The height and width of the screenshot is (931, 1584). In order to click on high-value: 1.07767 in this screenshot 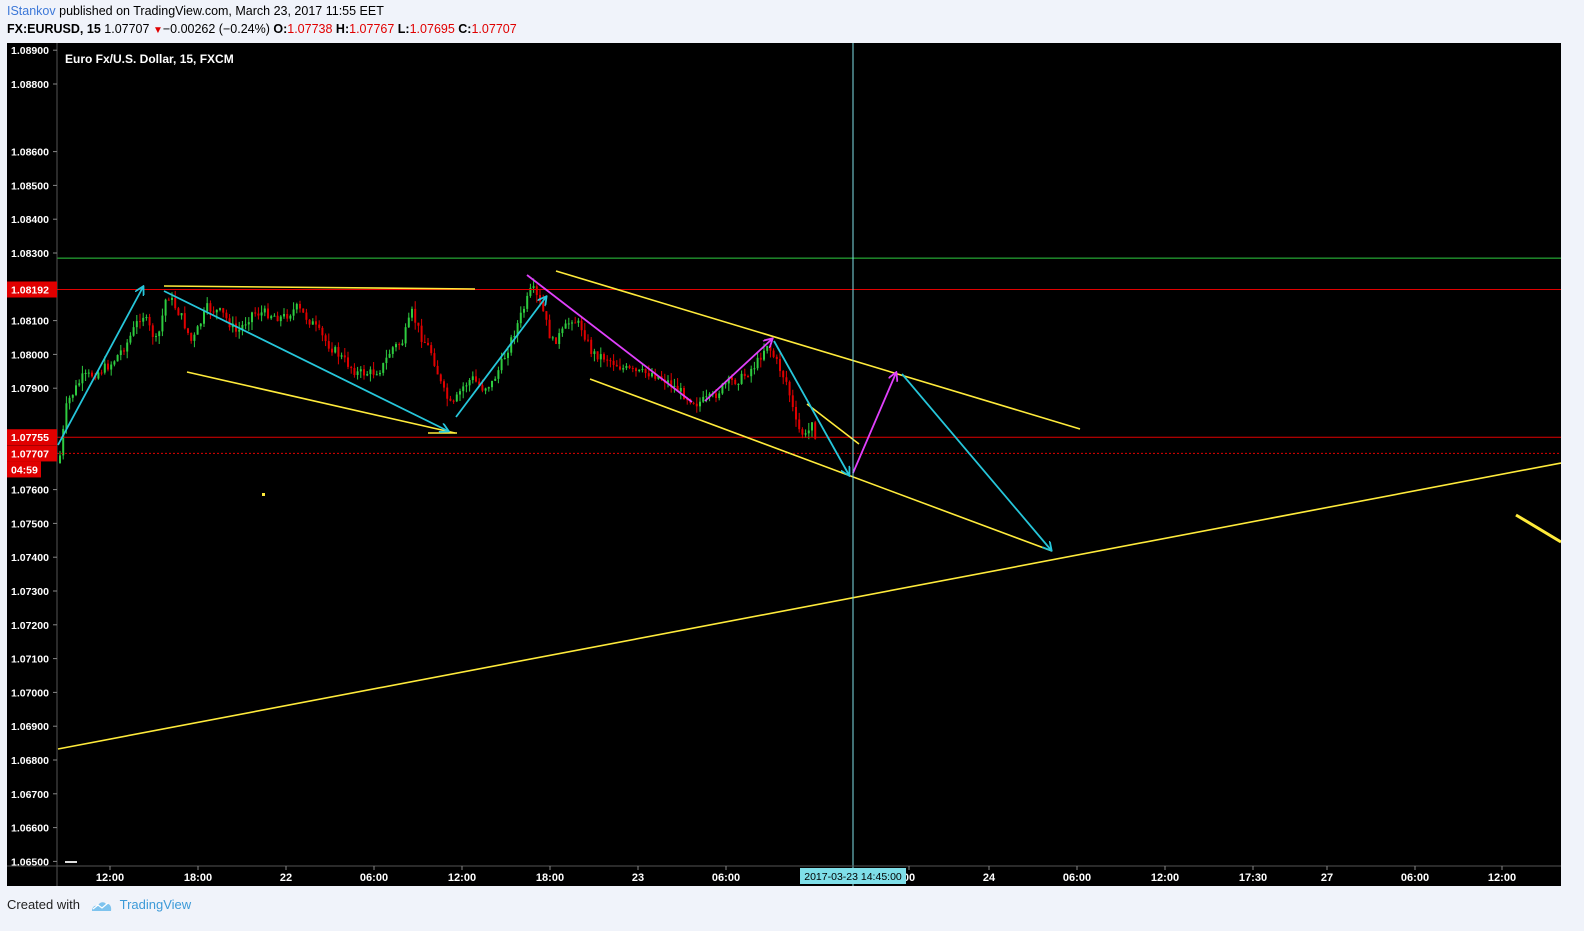, I will do `click(372, 29)`.